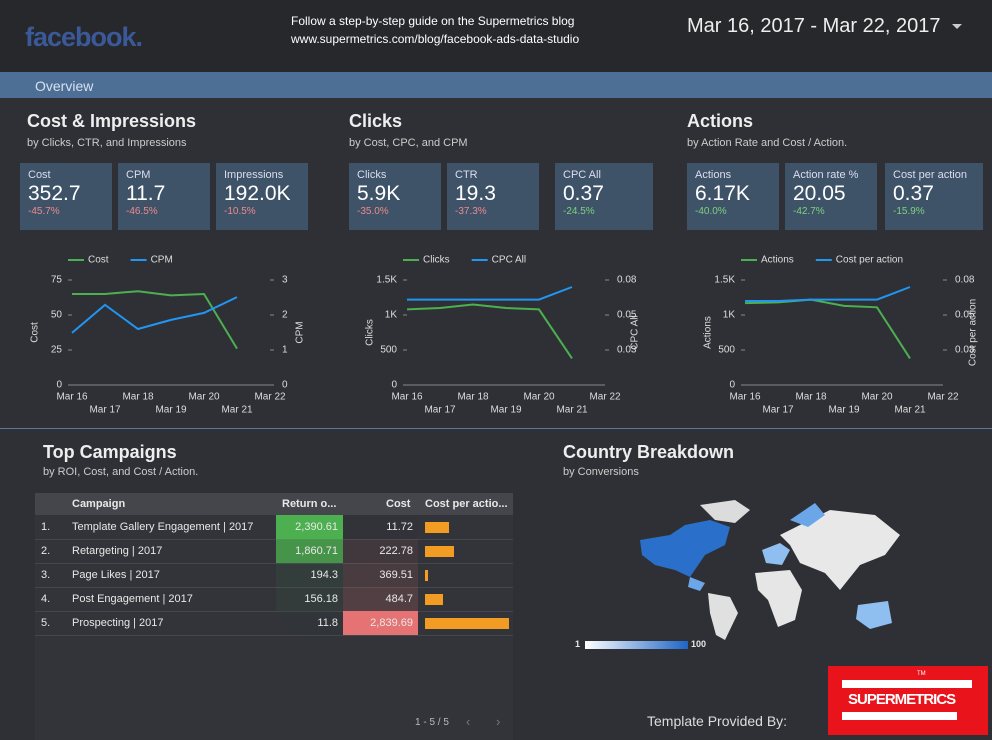  What do you see at coordinates (921, 674) in the screenshot?
I see `logo-tm: TM` at bounding box center [921, 674].